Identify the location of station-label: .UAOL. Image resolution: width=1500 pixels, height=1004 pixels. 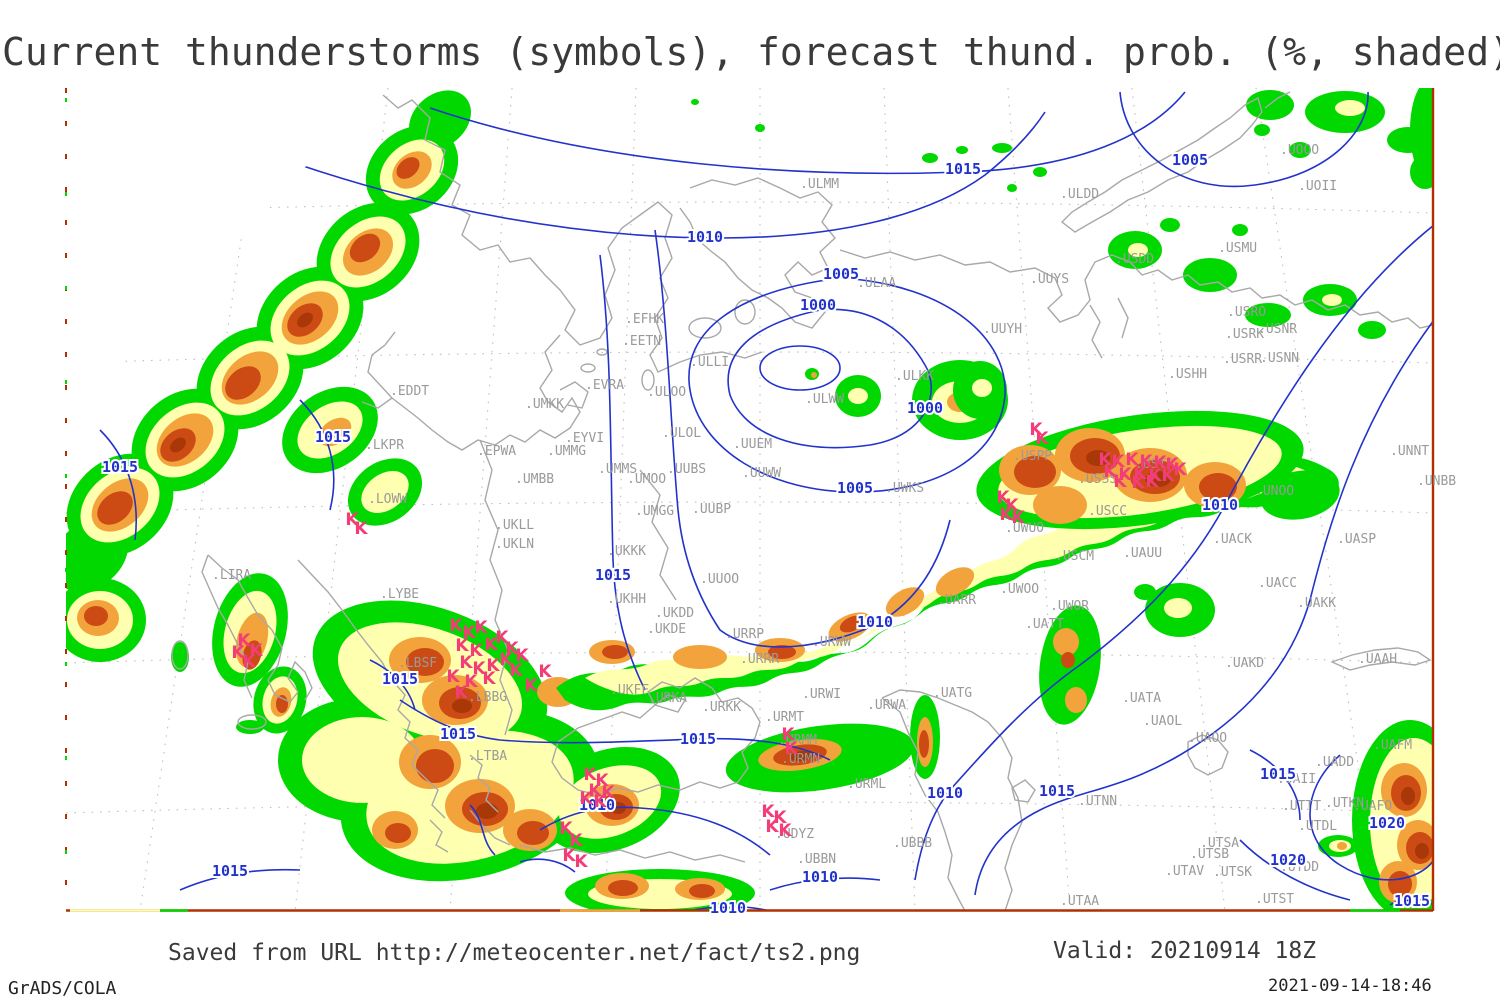
(1162, 721).